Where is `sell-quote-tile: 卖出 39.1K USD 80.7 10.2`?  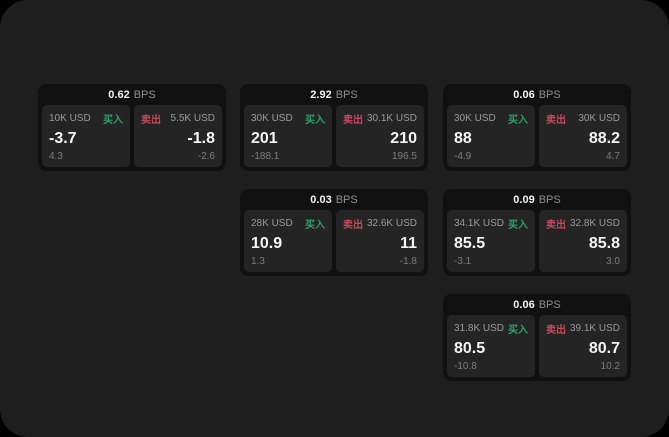
sell-quote-tile: 卖出 39.1K USD 80.7 10.2 is located at coordinates (583, 346).